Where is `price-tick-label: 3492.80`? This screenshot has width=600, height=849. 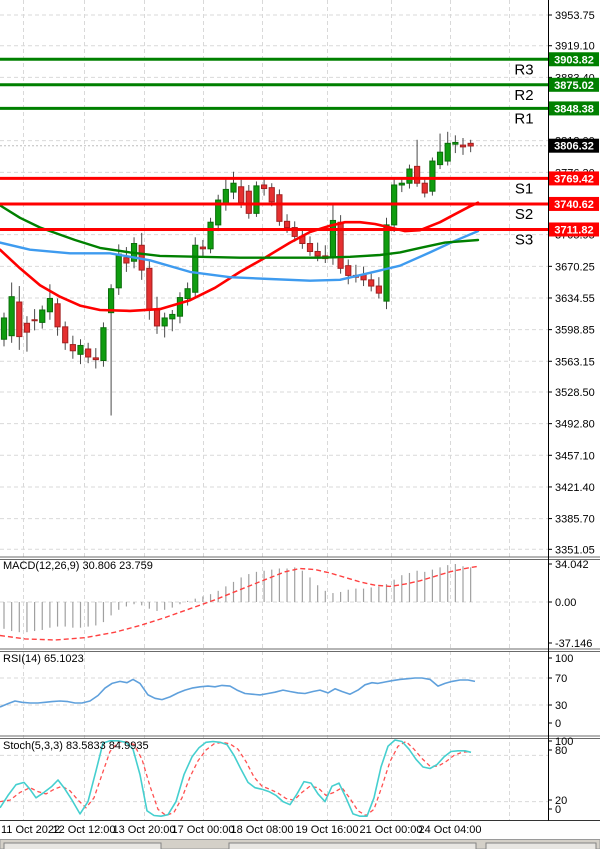
price-tick-label: 3492.80 is located at coordinates (575, 425).